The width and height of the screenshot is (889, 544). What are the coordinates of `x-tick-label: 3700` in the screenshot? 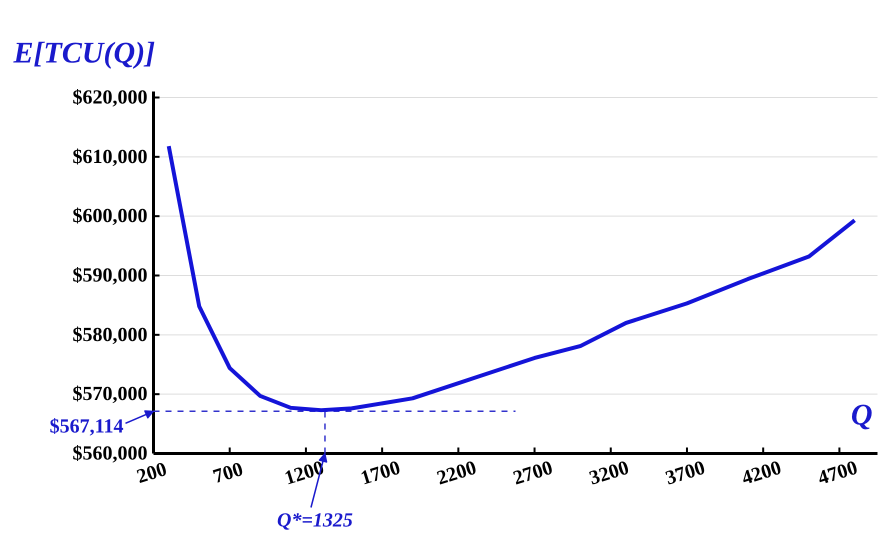 It's located at (685, 473).